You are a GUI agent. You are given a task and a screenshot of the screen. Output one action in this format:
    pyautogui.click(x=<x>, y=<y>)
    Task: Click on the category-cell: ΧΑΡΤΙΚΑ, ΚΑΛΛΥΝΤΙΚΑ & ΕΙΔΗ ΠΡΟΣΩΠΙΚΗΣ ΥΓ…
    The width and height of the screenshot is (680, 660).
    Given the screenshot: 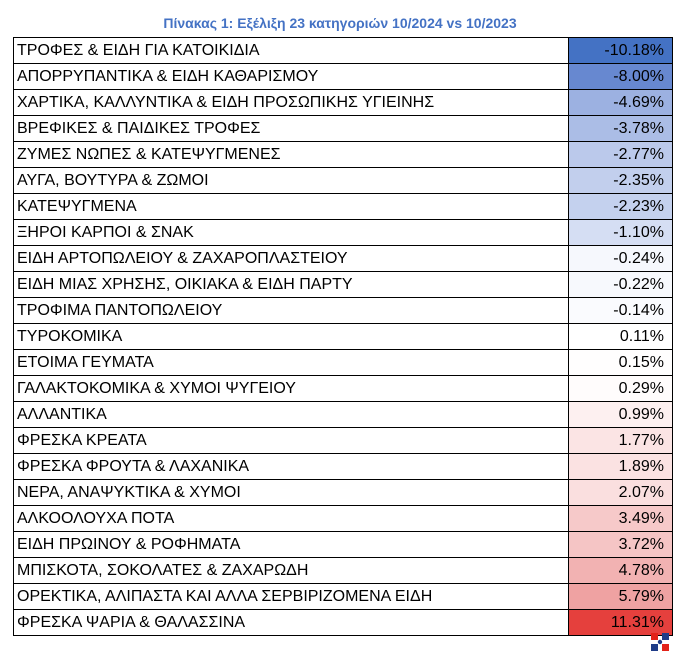 What is the action you would take?
    pyautogui.click(x=291, y=102)
    